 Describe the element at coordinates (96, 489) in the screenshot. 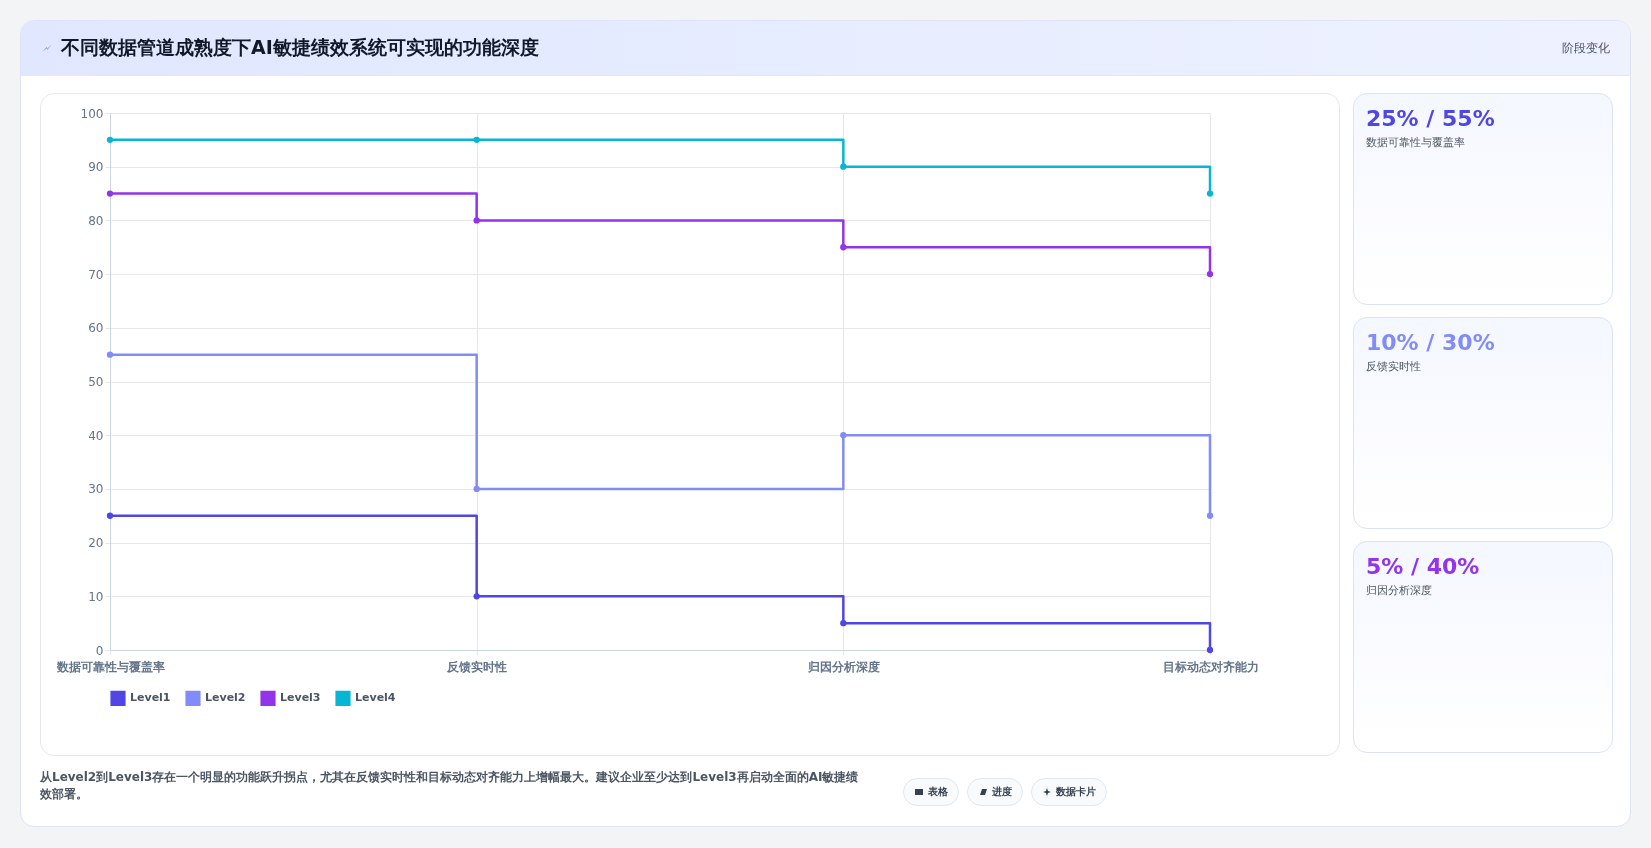

I see `y-tick-label: 30` at that location.